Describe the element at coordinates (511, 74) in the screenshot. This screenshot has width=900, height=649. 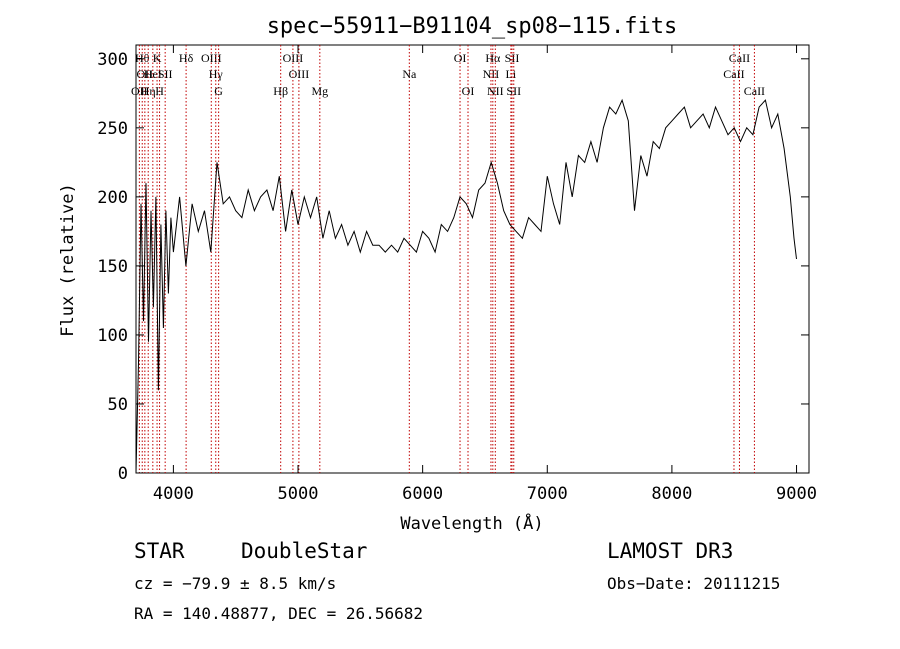
I see `line-marker-label: Li` at that location.